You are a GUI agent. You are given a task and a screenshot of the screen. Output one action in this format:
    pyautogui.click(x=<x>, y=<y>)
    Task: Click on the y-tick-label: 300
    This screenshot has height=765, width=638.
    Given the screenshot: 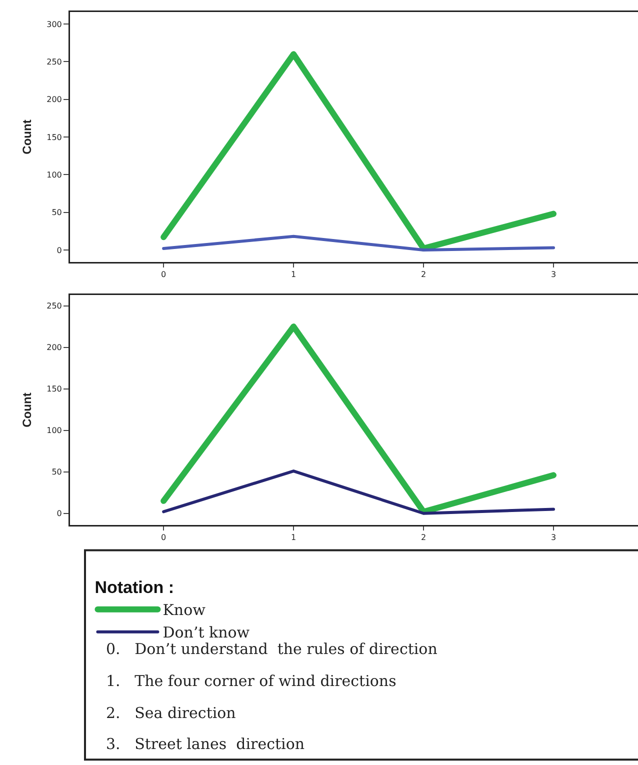 What is the action you would take?
    pyautogui.click(x=54, y=24)
    